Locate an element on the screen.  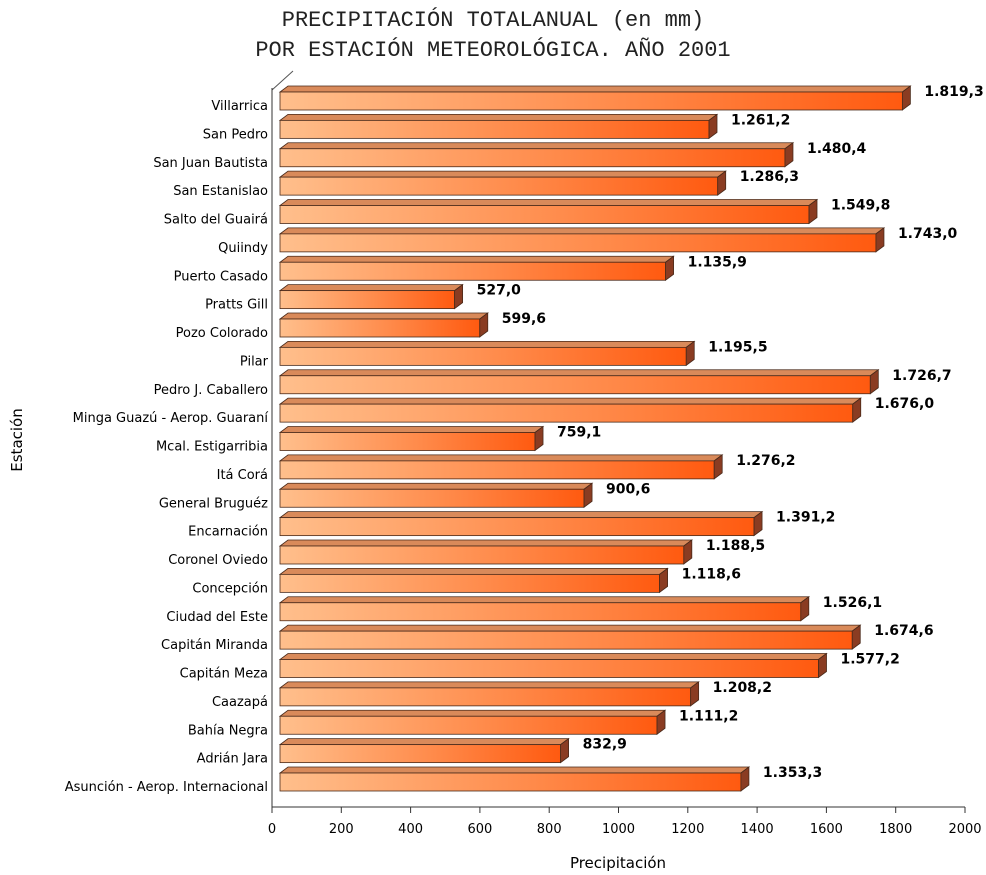
chart-title-line2: POR ESTACIÓN METEOROLÓGICA. AÑO 2001 is located at coordinates (493, 50).